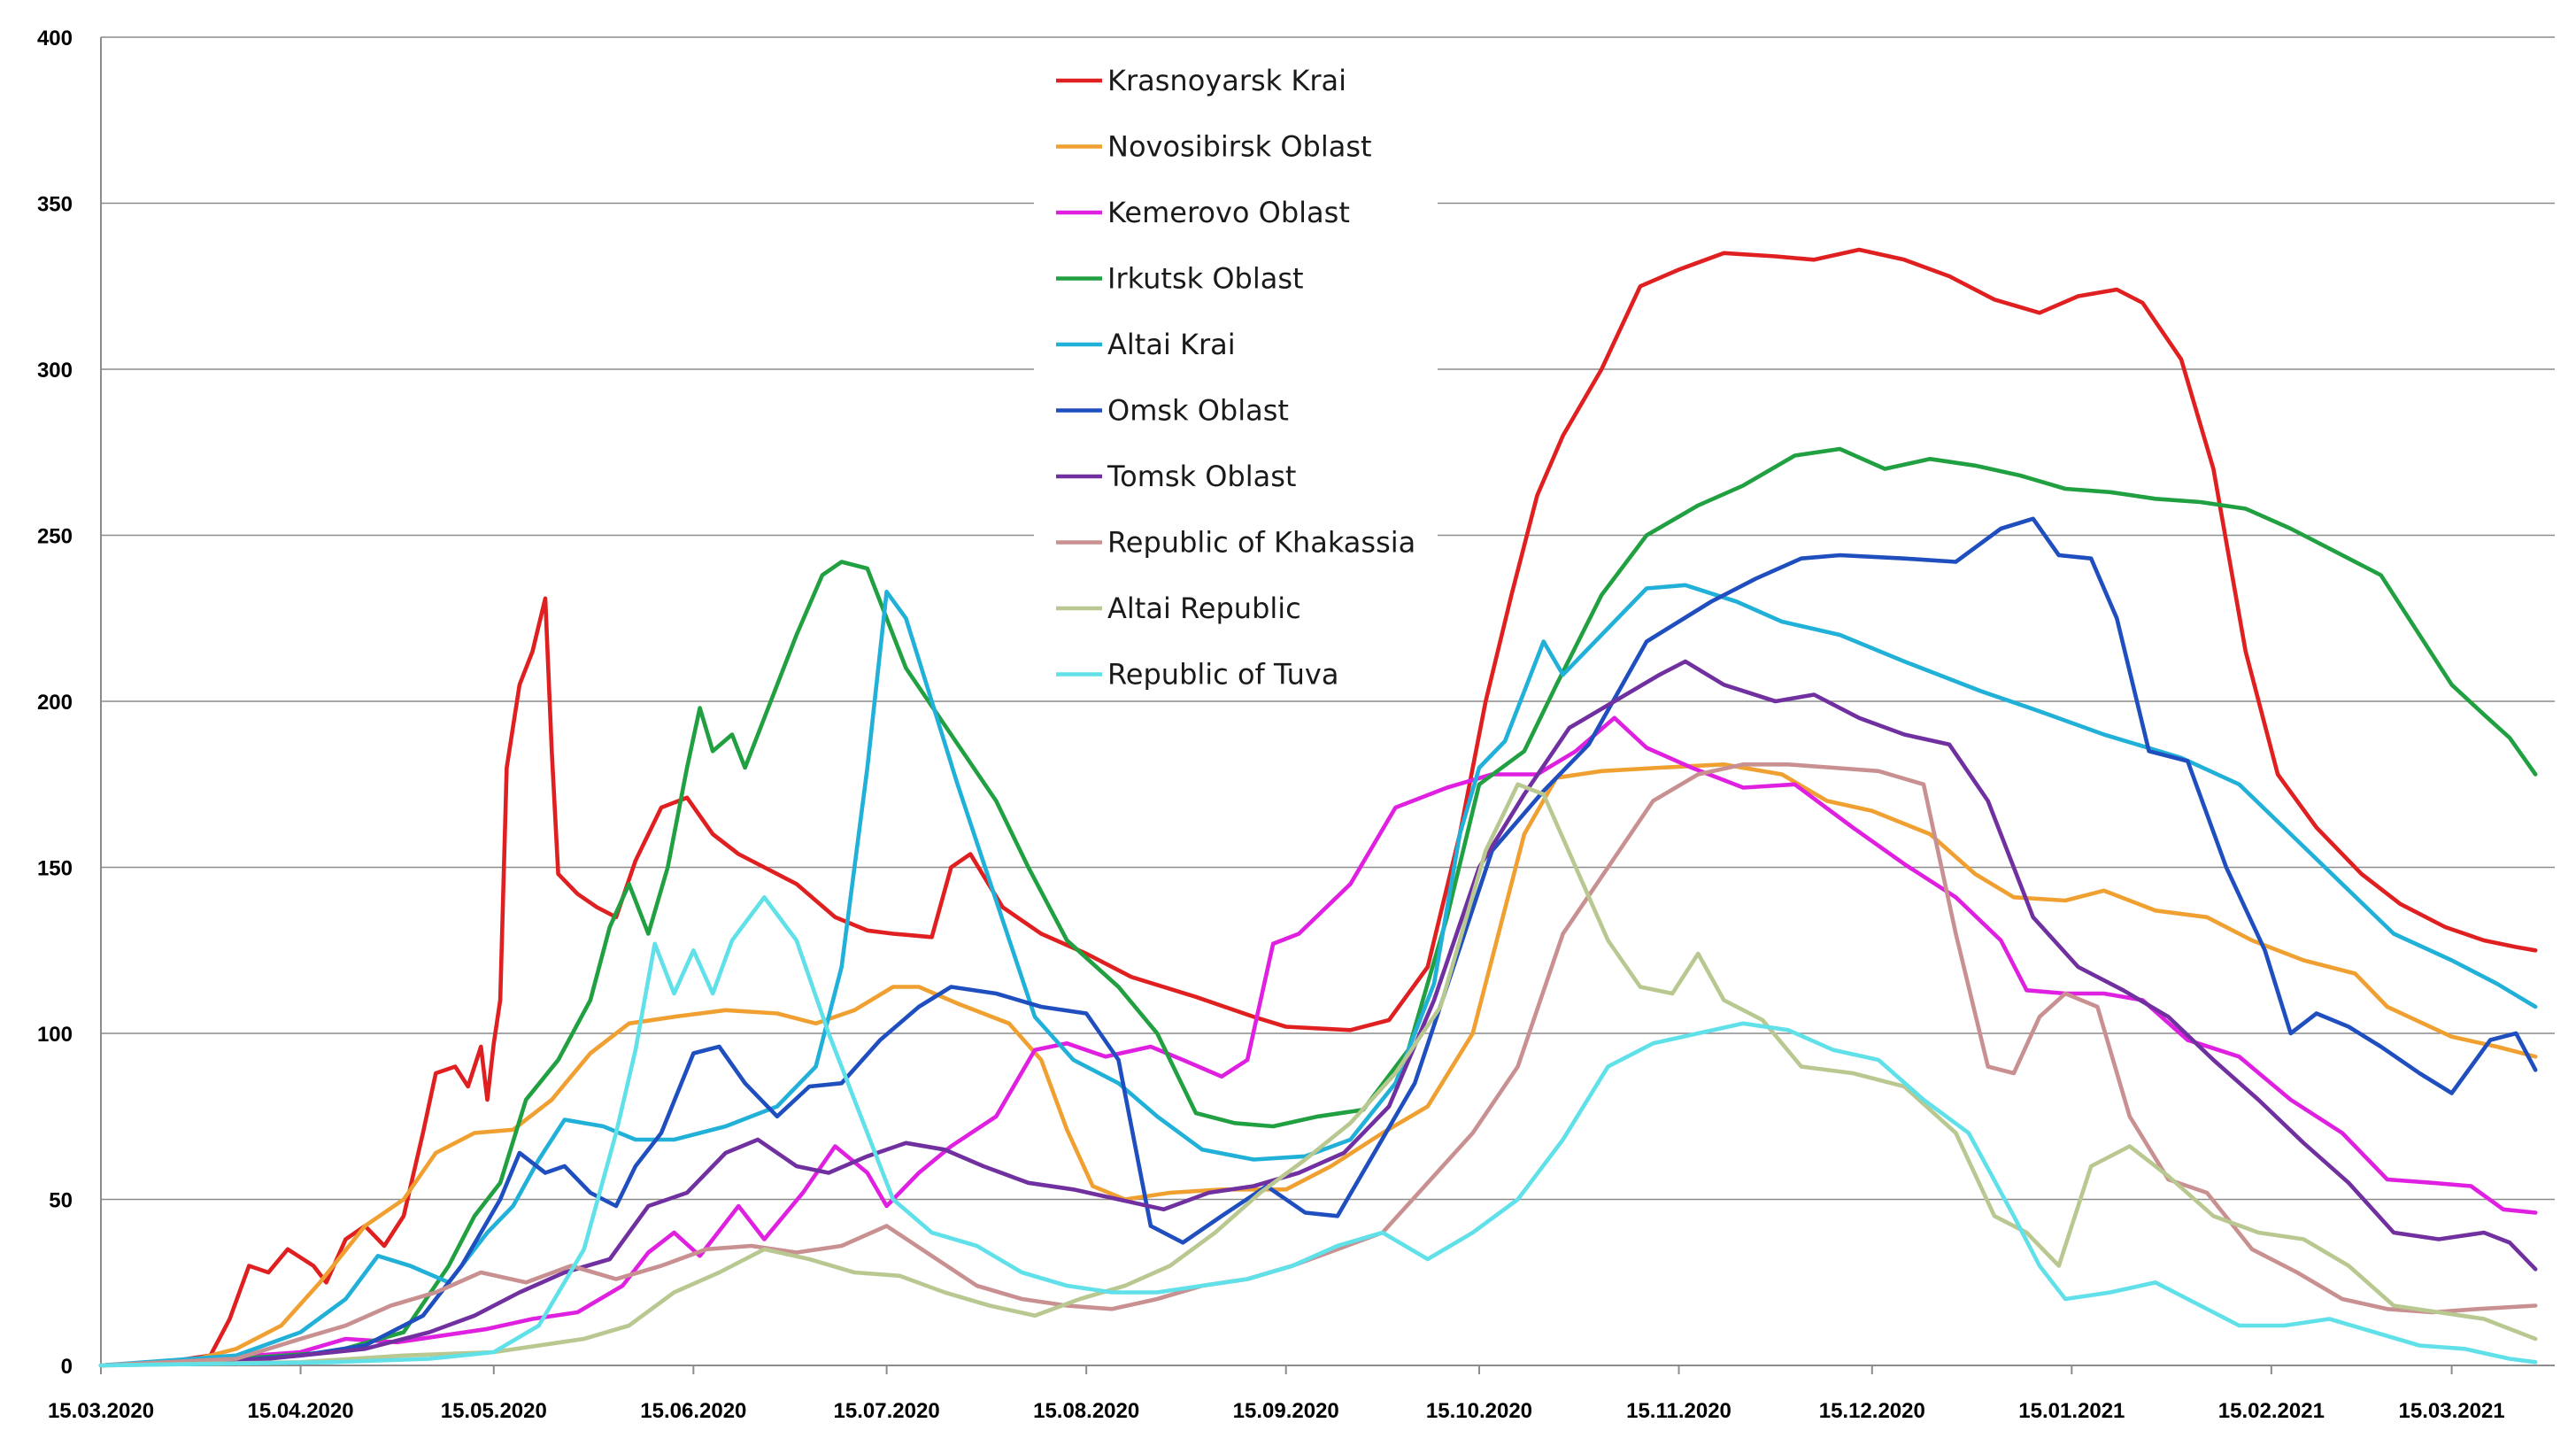 The height and width of the screenshot is (1446, 2576). Describe the element at coordinates (55, 38) in the screenshot. I see `y-tick-label: 400` at that location.